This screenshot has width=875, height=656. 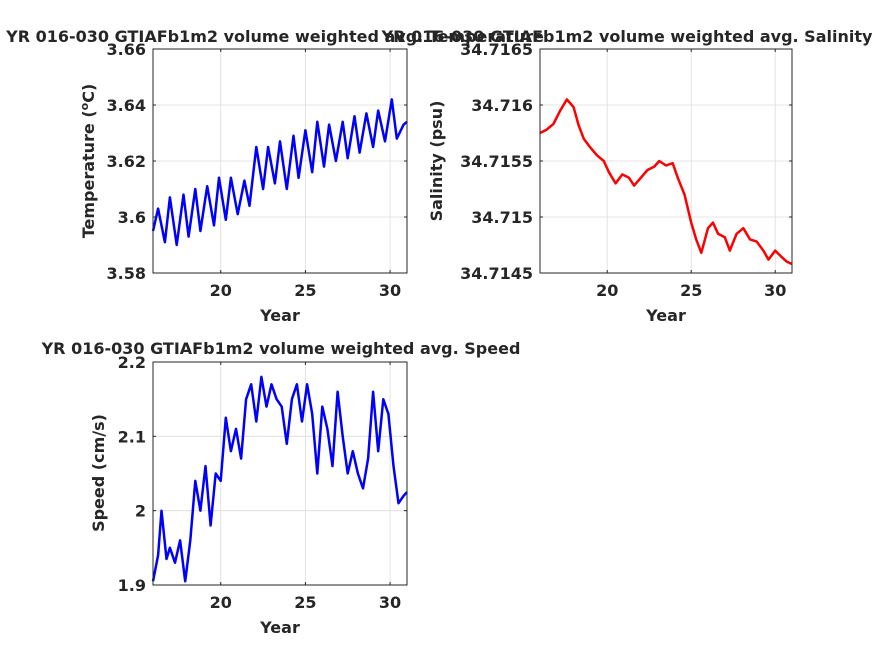 What do you see at coordinates (84, 106) in the screenshot?
I see `temperature-ylabel-degree: o` at bounding box center [84, 106].